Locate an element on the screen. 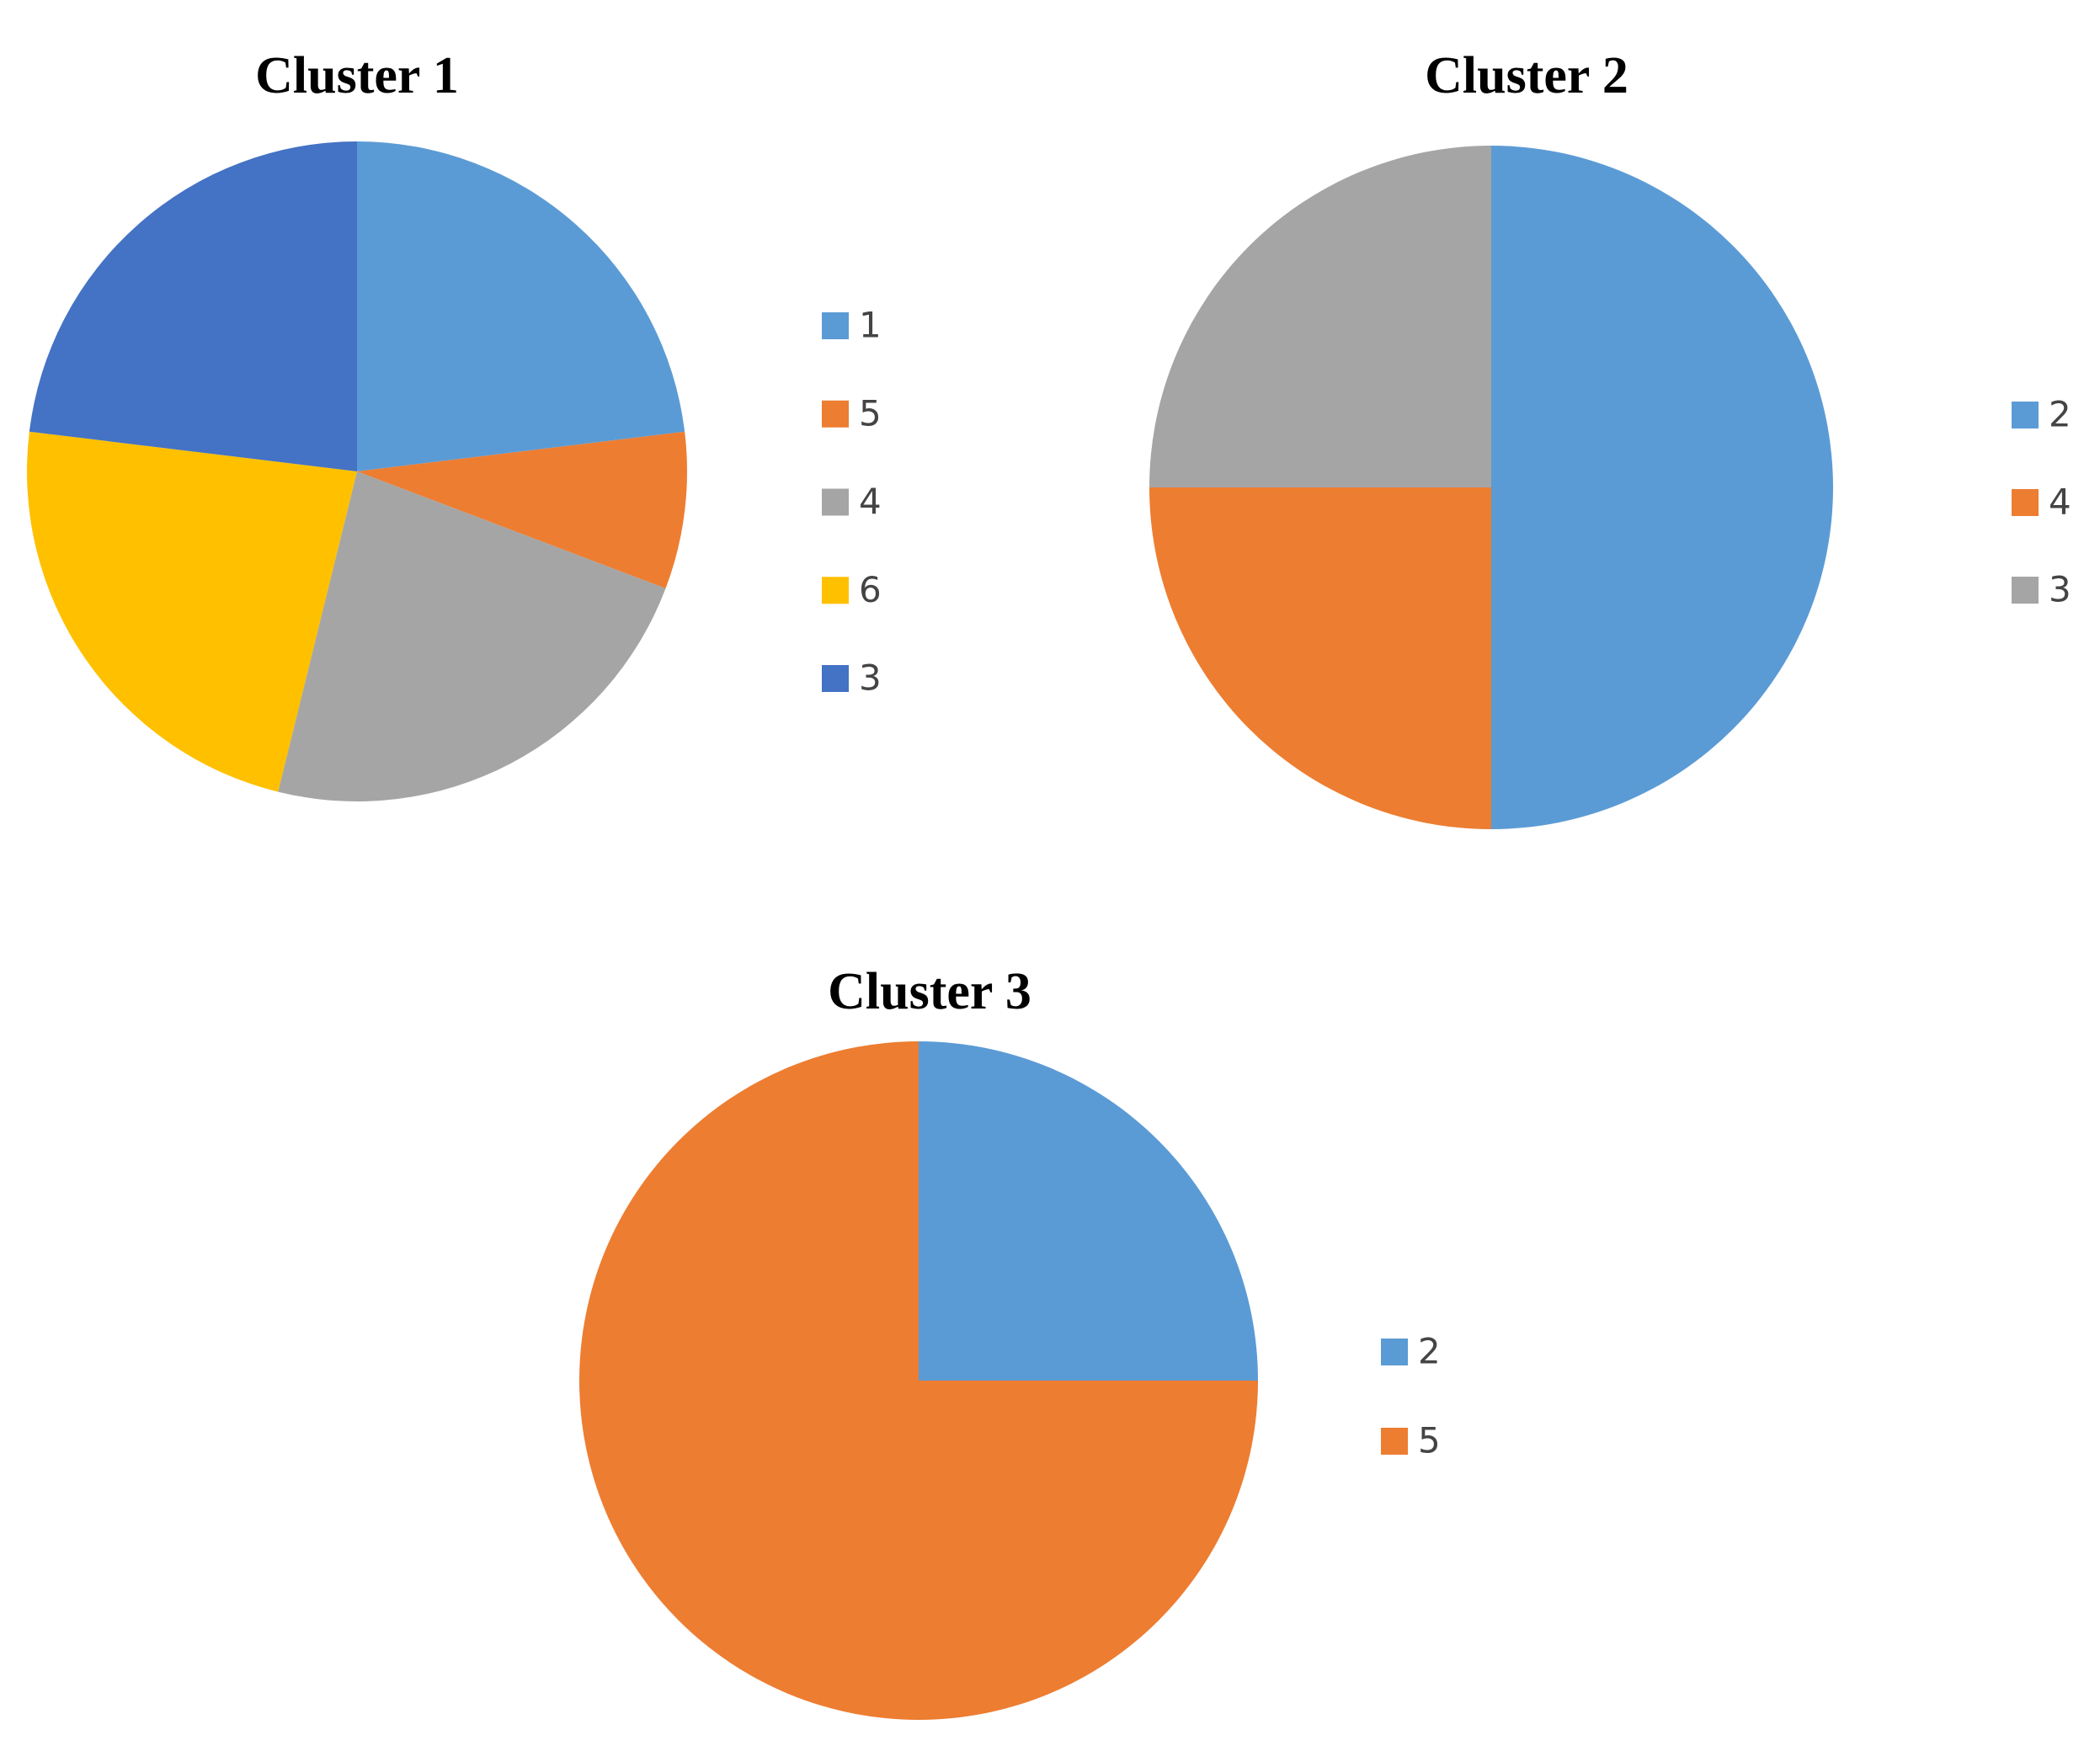  chart-title: Cluster 3 is located at coordinates (929, 991).